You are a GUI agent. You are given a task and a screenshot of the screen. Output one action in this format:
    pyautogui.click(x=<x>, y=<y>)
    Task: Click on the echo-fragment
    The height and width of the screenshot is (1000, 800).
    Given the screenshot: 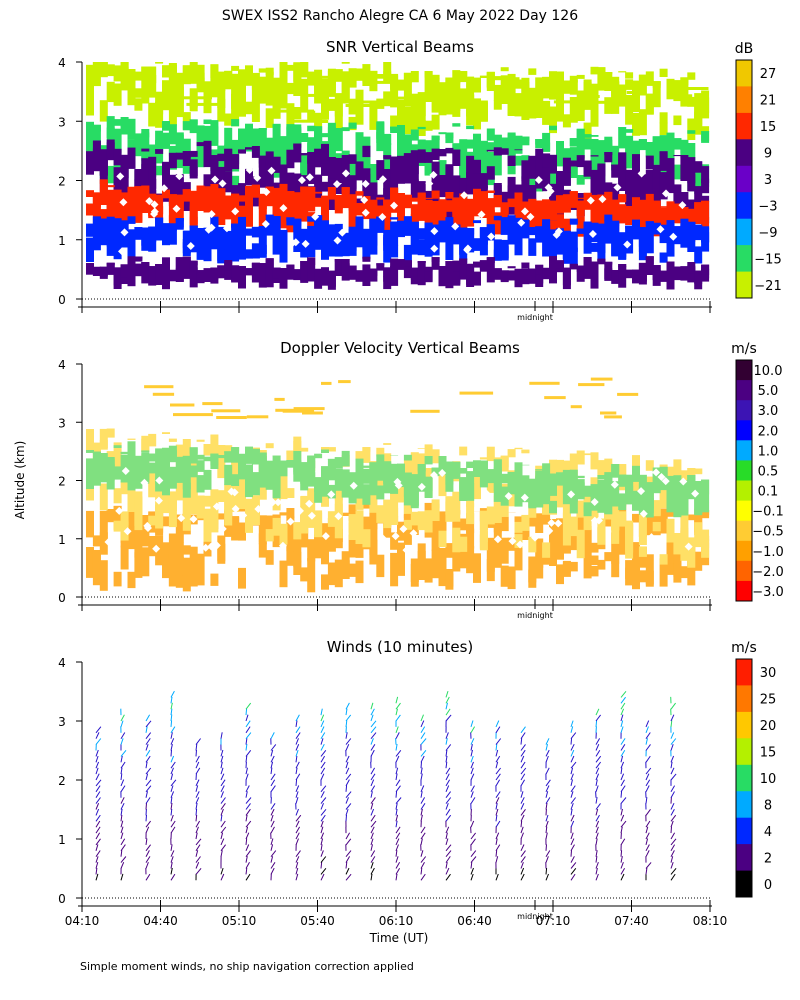 What is the action you would take?
    pyautogui.click(x=364, y=105)
    